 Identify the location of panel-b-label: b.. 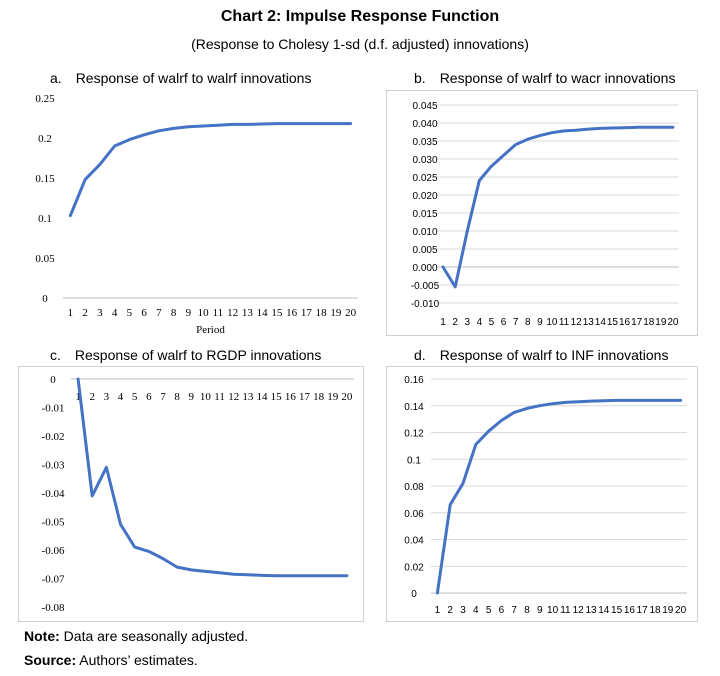
(420, 78).